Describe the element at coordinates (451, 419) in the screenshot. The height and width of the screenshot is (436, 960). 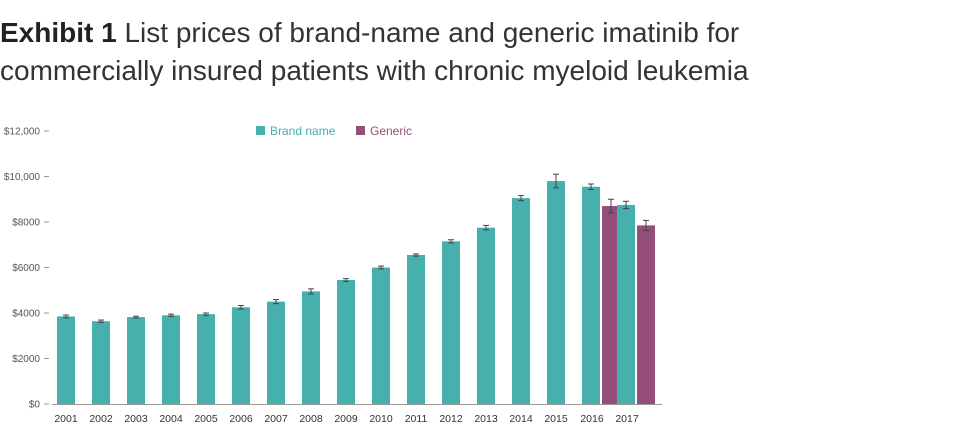
I see `x-tick-label: 2012` at that location.